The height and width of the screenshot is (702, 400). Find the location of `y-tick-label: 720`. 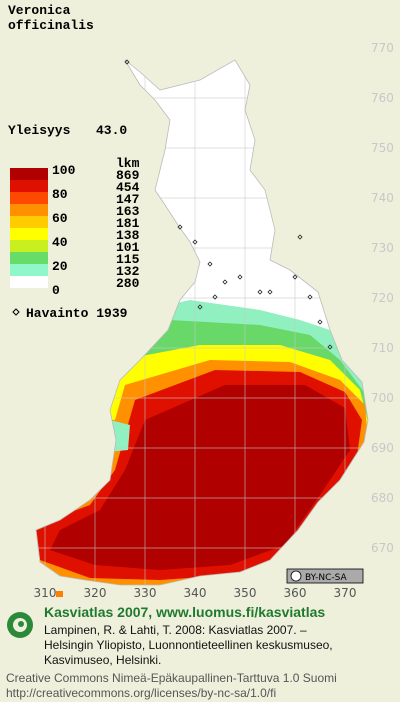

y-tick-label: 720 is located at coordinates (382, 298).